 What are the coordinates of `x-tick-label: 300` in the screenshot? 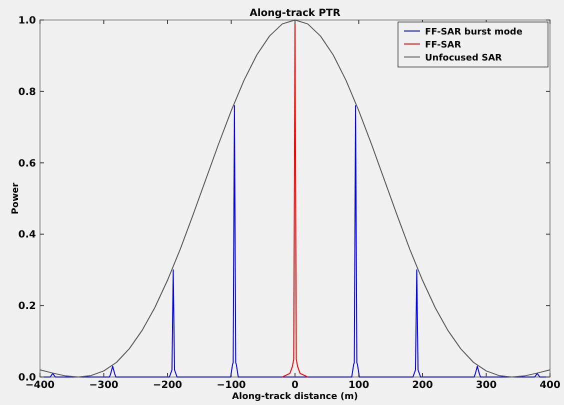 It's located at (486, 385).